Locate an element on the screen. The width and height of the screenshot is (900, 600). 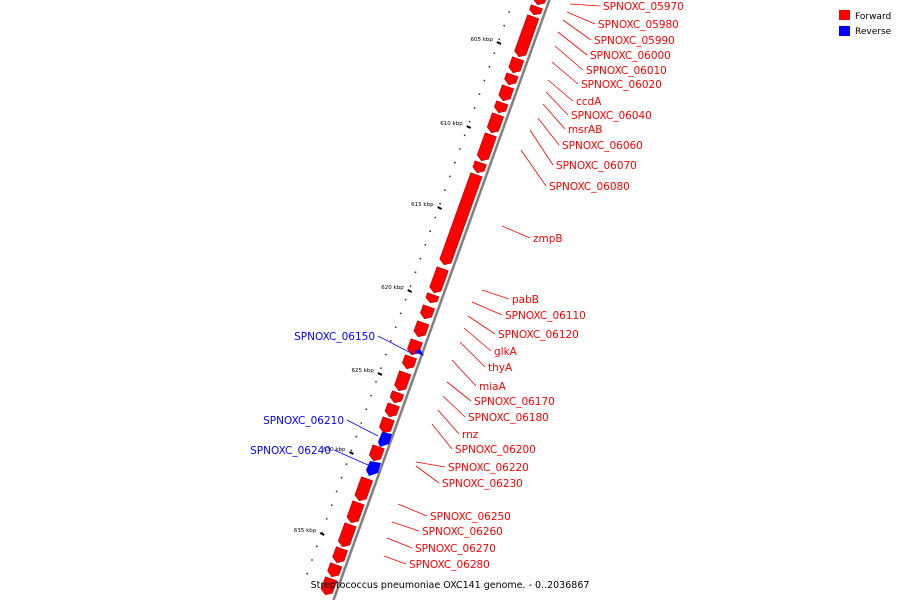
gene-label-forward: SPNOXC_06230 is located at coordinates (482, 484).